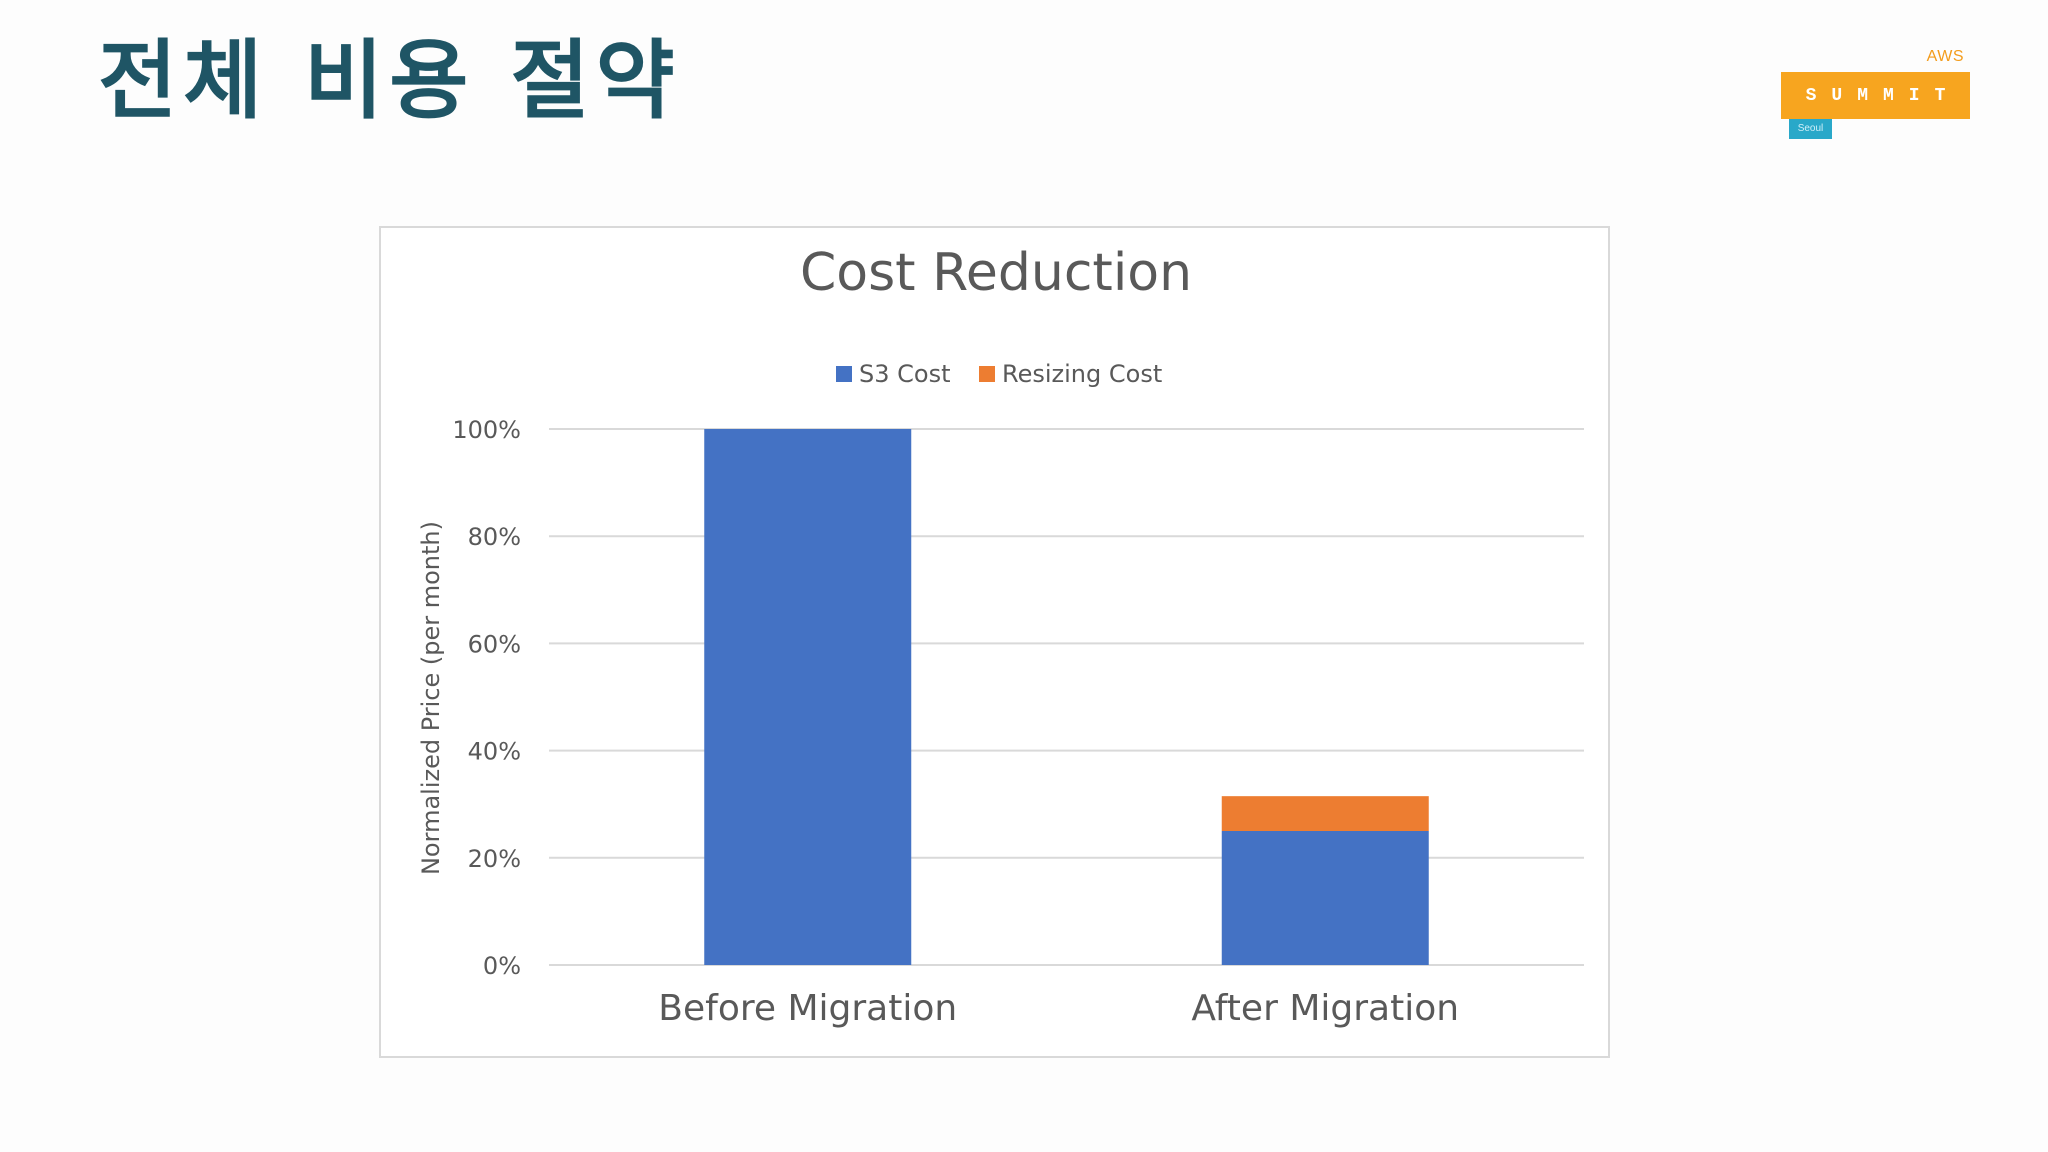 The height and width of the screenshot is (1152, 2048). What do you see at coordinates (1945, 56) in the screenshot?
I see `logo-aws-text: AWS` at bounding box center [1945, 56].